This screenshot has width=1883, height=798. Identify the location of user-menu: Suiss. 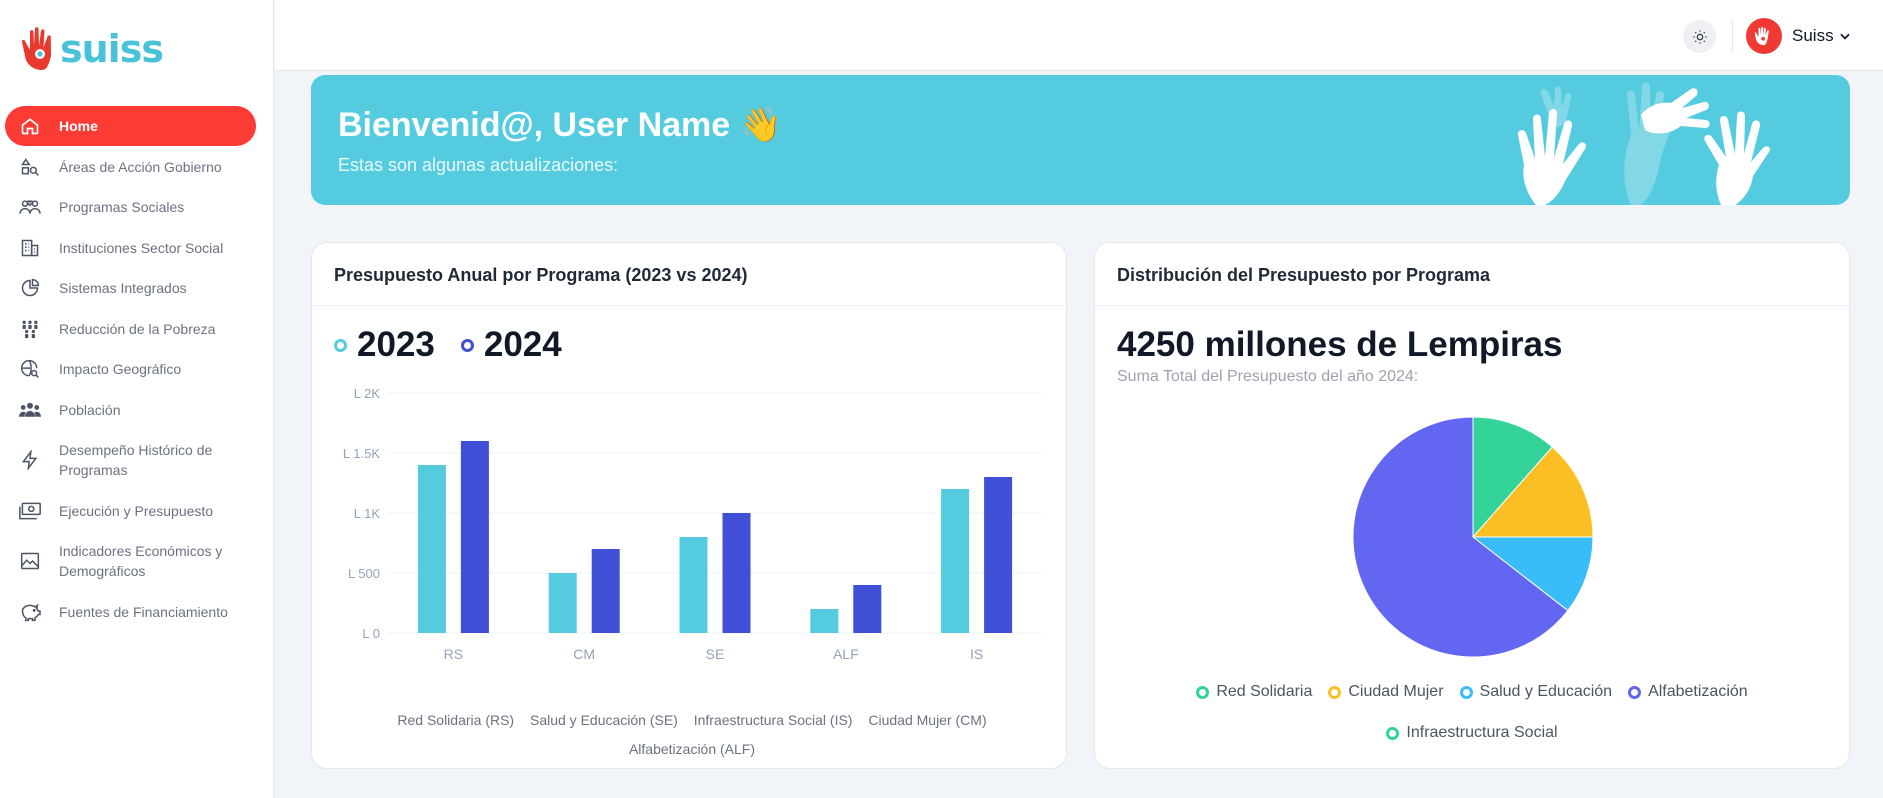
(1799, 36).